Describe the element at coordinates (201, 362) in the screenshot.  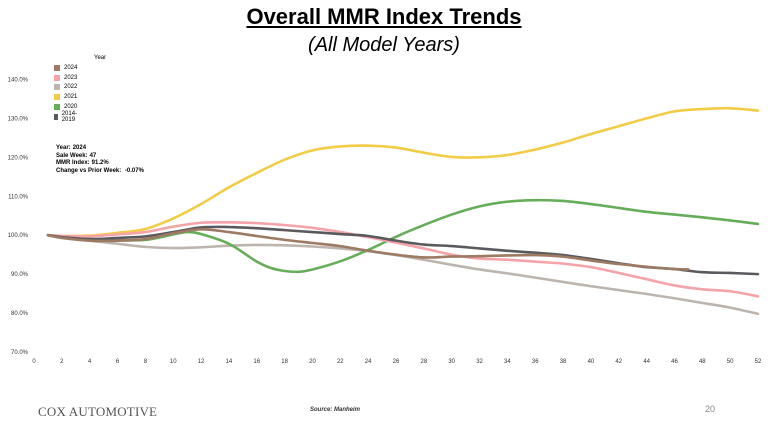
I see `x-tick-label: 12` at that location.